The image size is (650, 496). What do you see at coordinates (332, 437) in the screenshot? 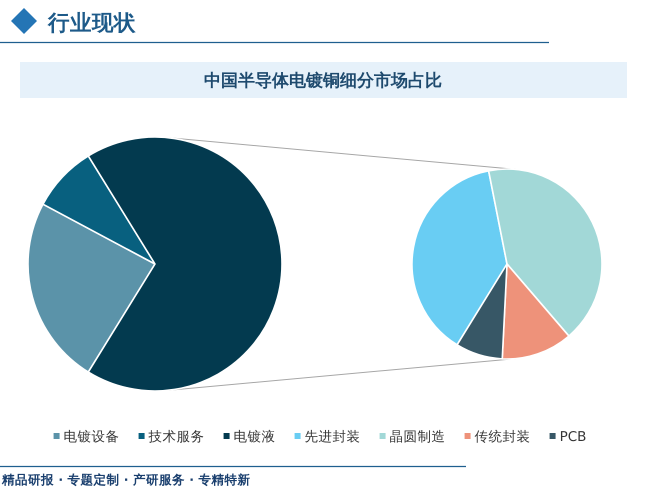
I see `legend-label: 先进封装` at bounding box center [332, 437].